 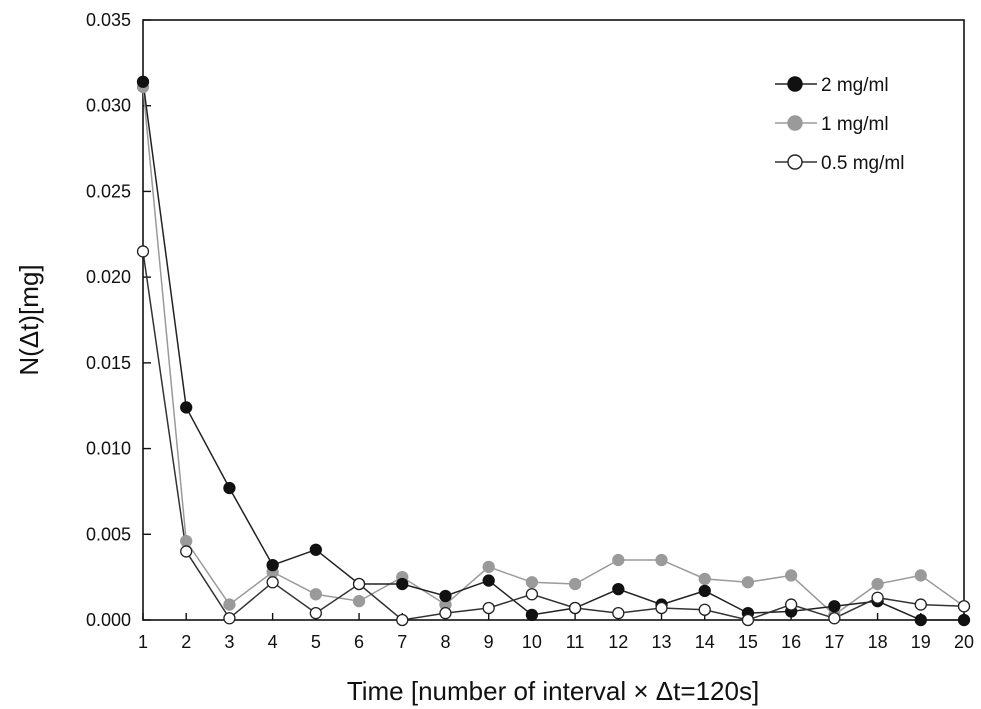 What do you see at coordinates (748, 642) in the screenshot?
I see `x-tick-label: 15` at bounding box center [748, 642].